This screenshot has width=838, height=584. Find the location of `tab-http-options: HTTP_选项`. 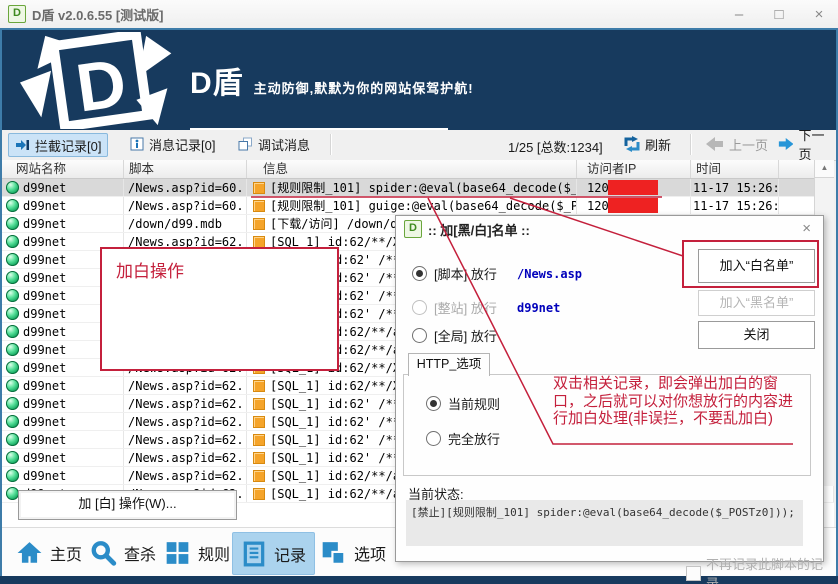

tab-http-options: HTTP_选项 is located at coordinates (449, 364).